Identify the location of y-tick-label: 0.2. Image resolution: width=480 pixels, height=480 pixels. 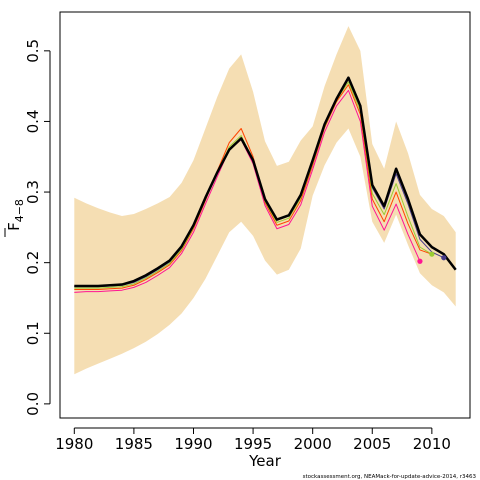
(33, 263).